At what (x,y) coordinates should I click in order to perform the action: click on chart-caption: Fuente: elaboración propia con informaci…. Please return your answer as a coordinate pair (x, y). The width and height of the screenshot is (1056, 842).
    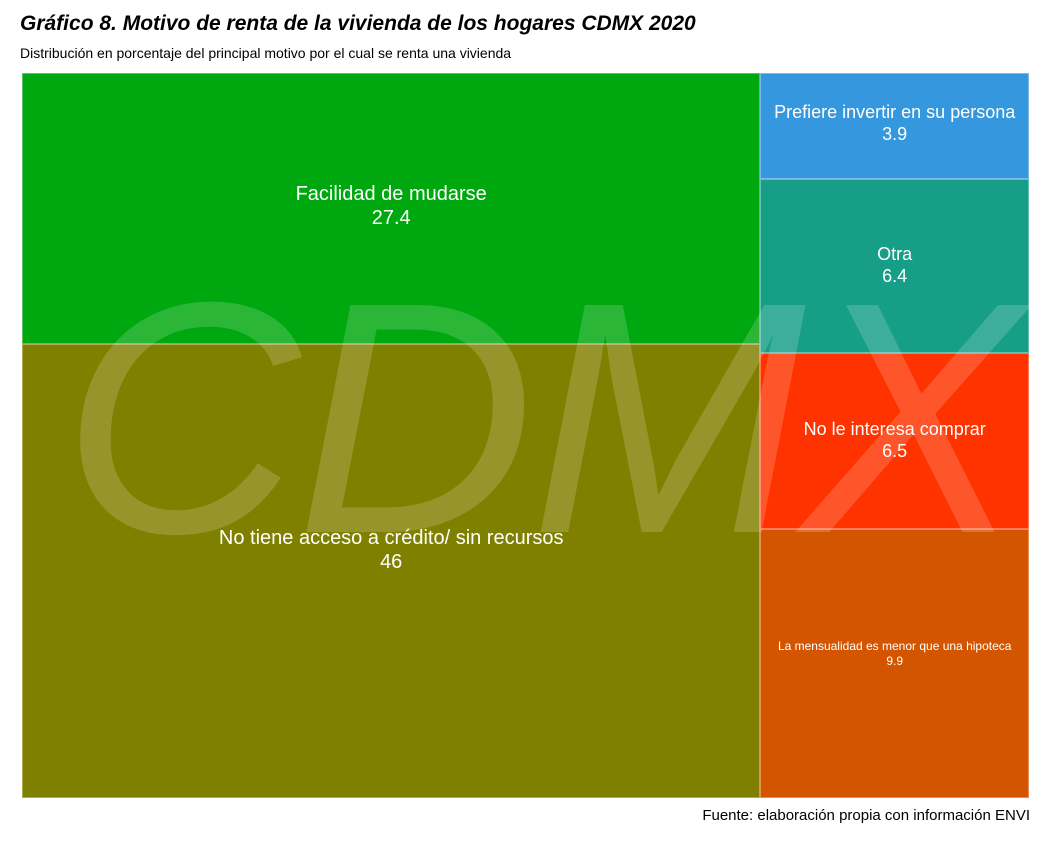
    Looking at the image, I should click on (866, 815).